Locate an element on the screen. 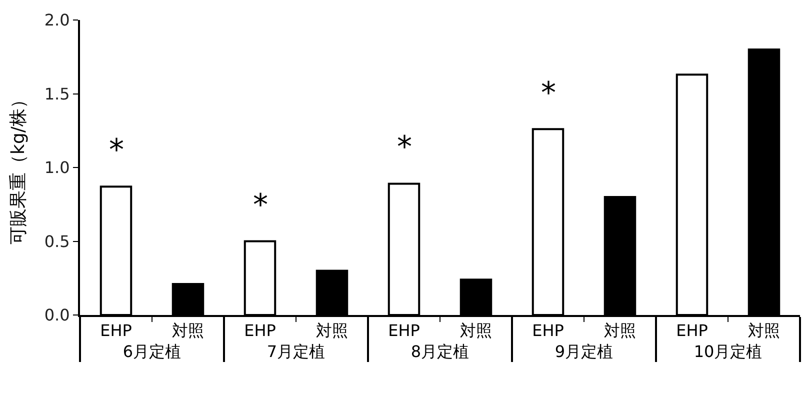 The height and width of the screenshot is (405, 810). x-tick-label: 10月定植 is located at coordinates (728, 352).